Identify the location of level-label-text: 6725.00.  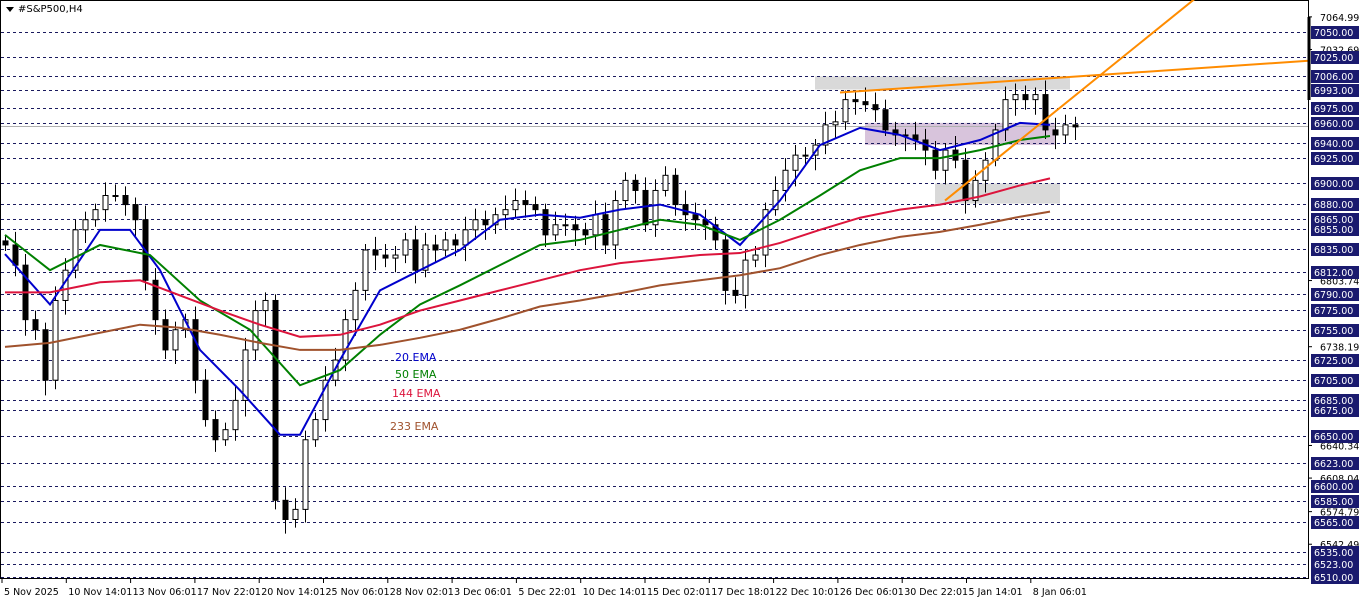
(1333, 361).